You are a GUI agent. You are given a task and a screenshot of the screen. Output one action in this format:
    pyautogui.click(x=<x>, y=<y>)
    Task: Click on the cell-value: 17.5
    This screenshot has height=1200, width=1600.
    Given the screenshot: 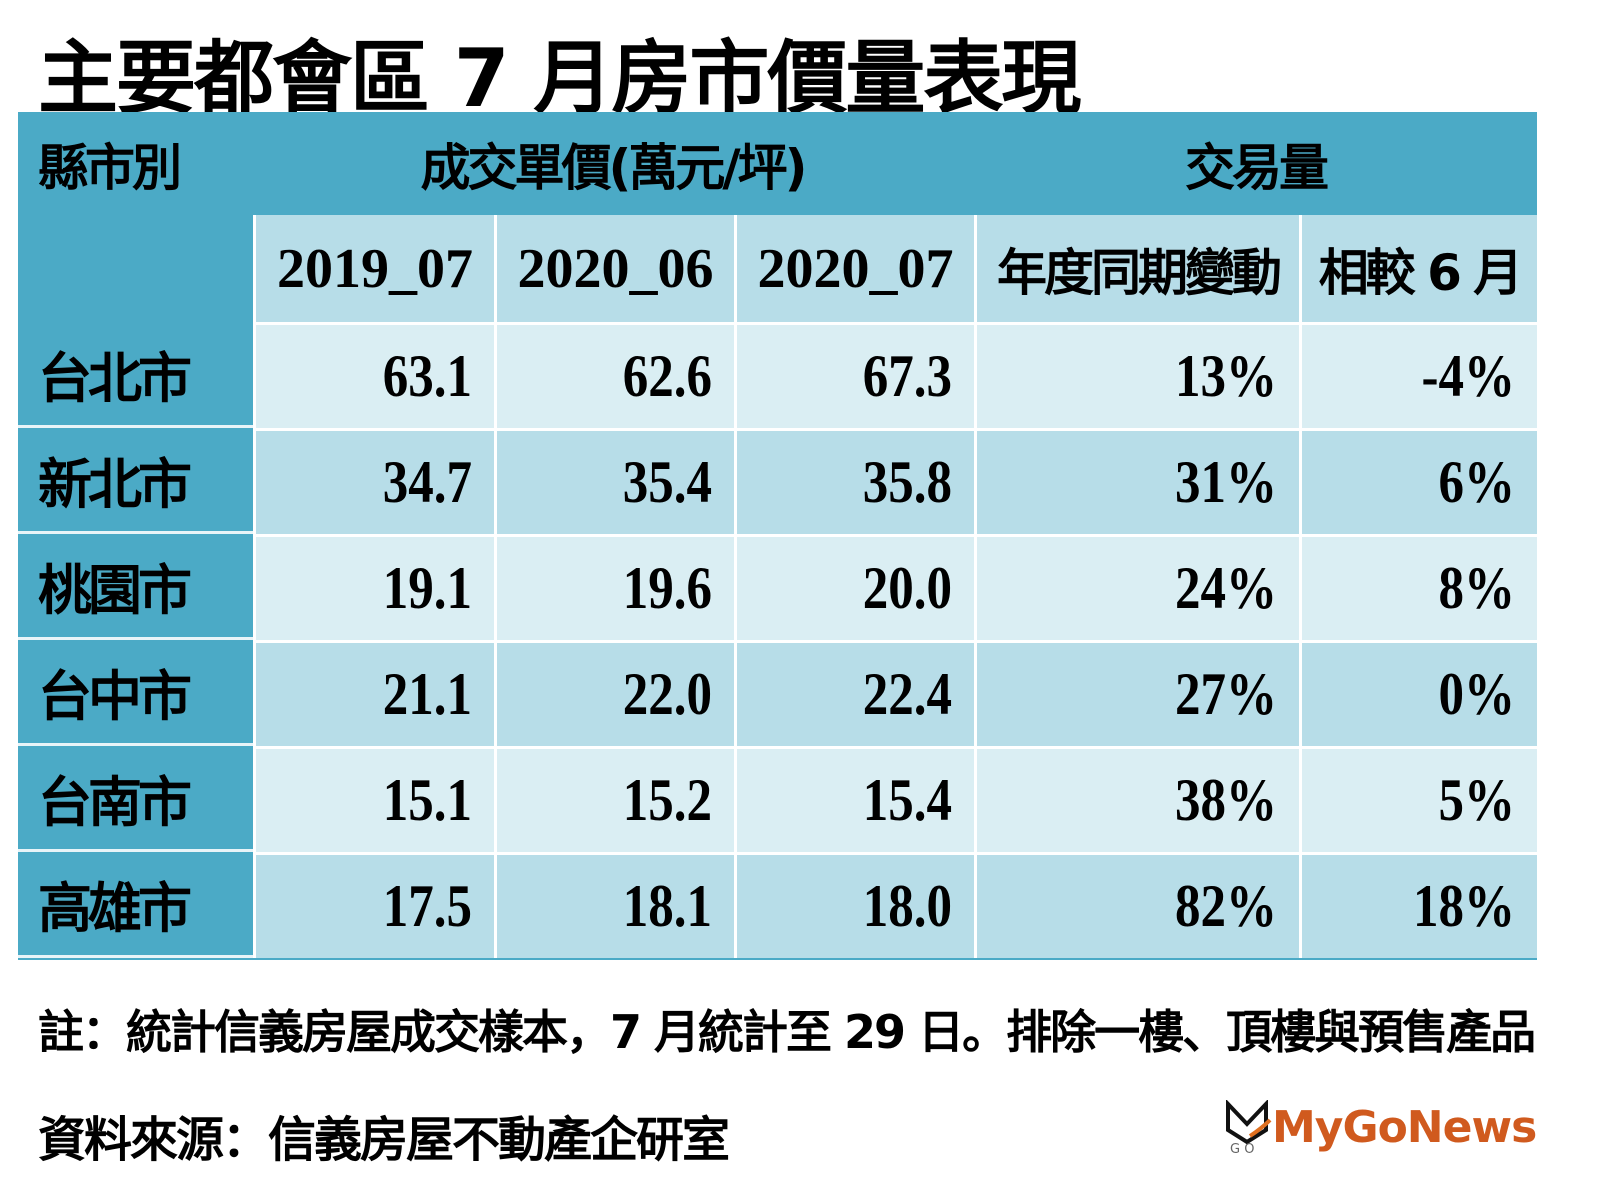 What is the action you would take?
    pyautogui.click(x=427, y=906)
    